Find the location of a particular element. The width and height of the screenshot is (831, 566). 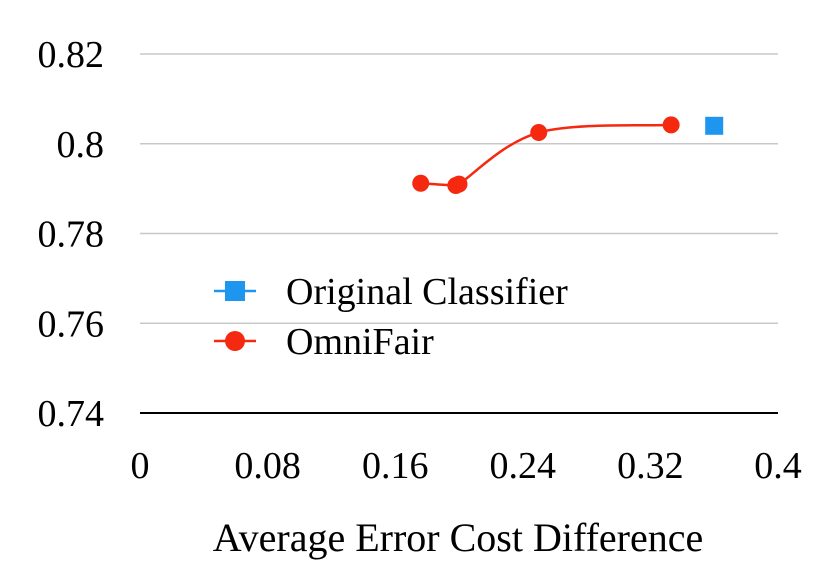

x-tick-label: 0.32 is located at coordinates (650, 466).